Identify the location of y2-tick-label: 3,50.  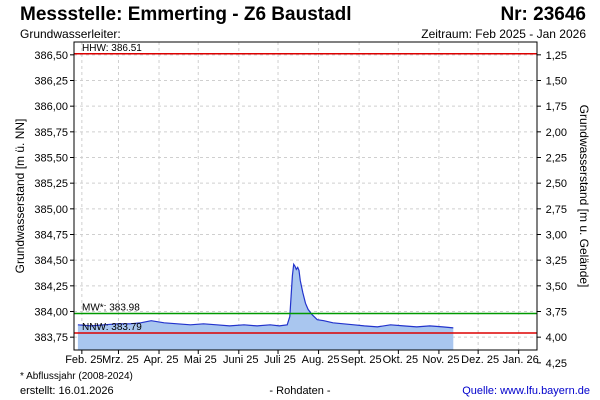
(556, 287).